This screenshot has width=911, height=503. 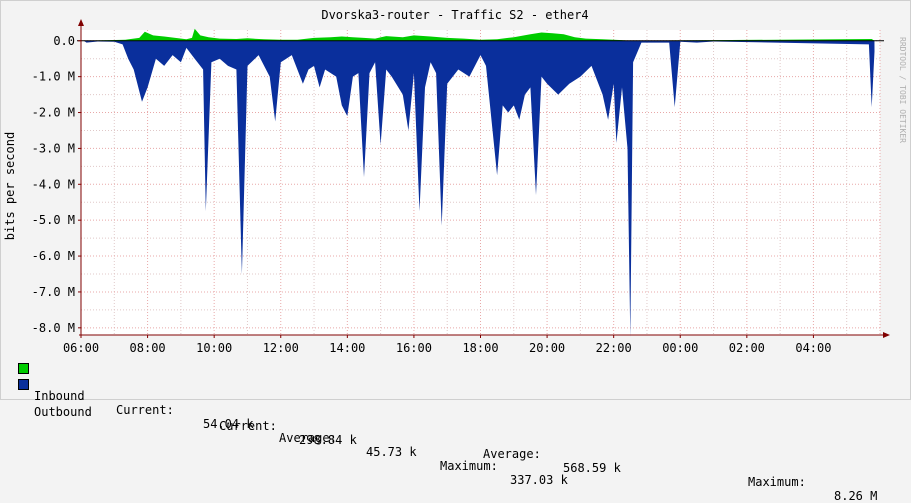 What do you see at coordinates (469, 466) in the screenshot?
I see `legend-inbound-maximum-label: Maximum:` at bounding box center [469, 466].